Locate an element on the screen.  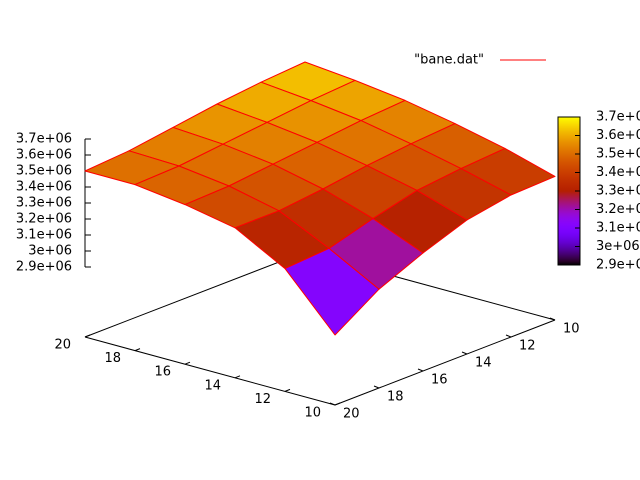
z-tick-label: 3.2e+06 is located at coordinates (44, 219).